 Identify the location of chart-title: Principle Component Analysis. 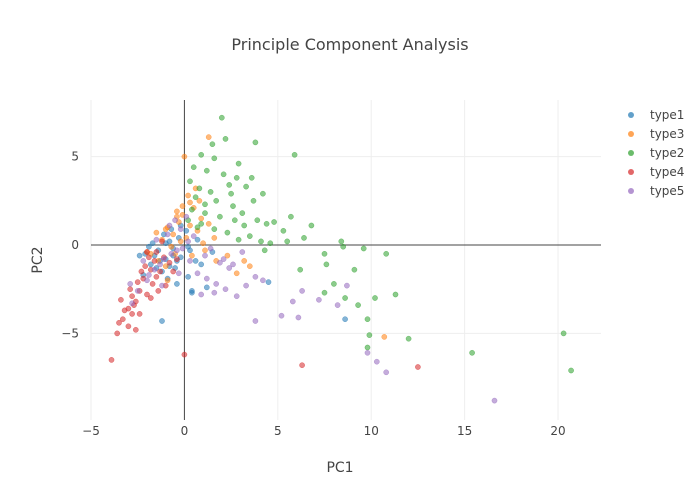
(349, 44).